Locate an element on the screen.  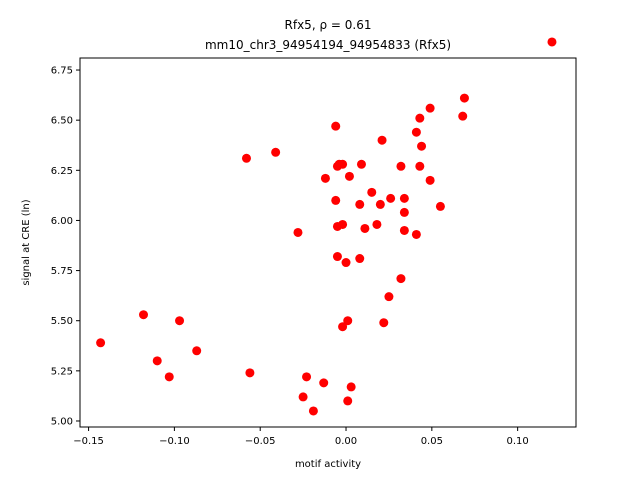
y-tick-label-4: 6.00 is located at coordinates (62, 221).